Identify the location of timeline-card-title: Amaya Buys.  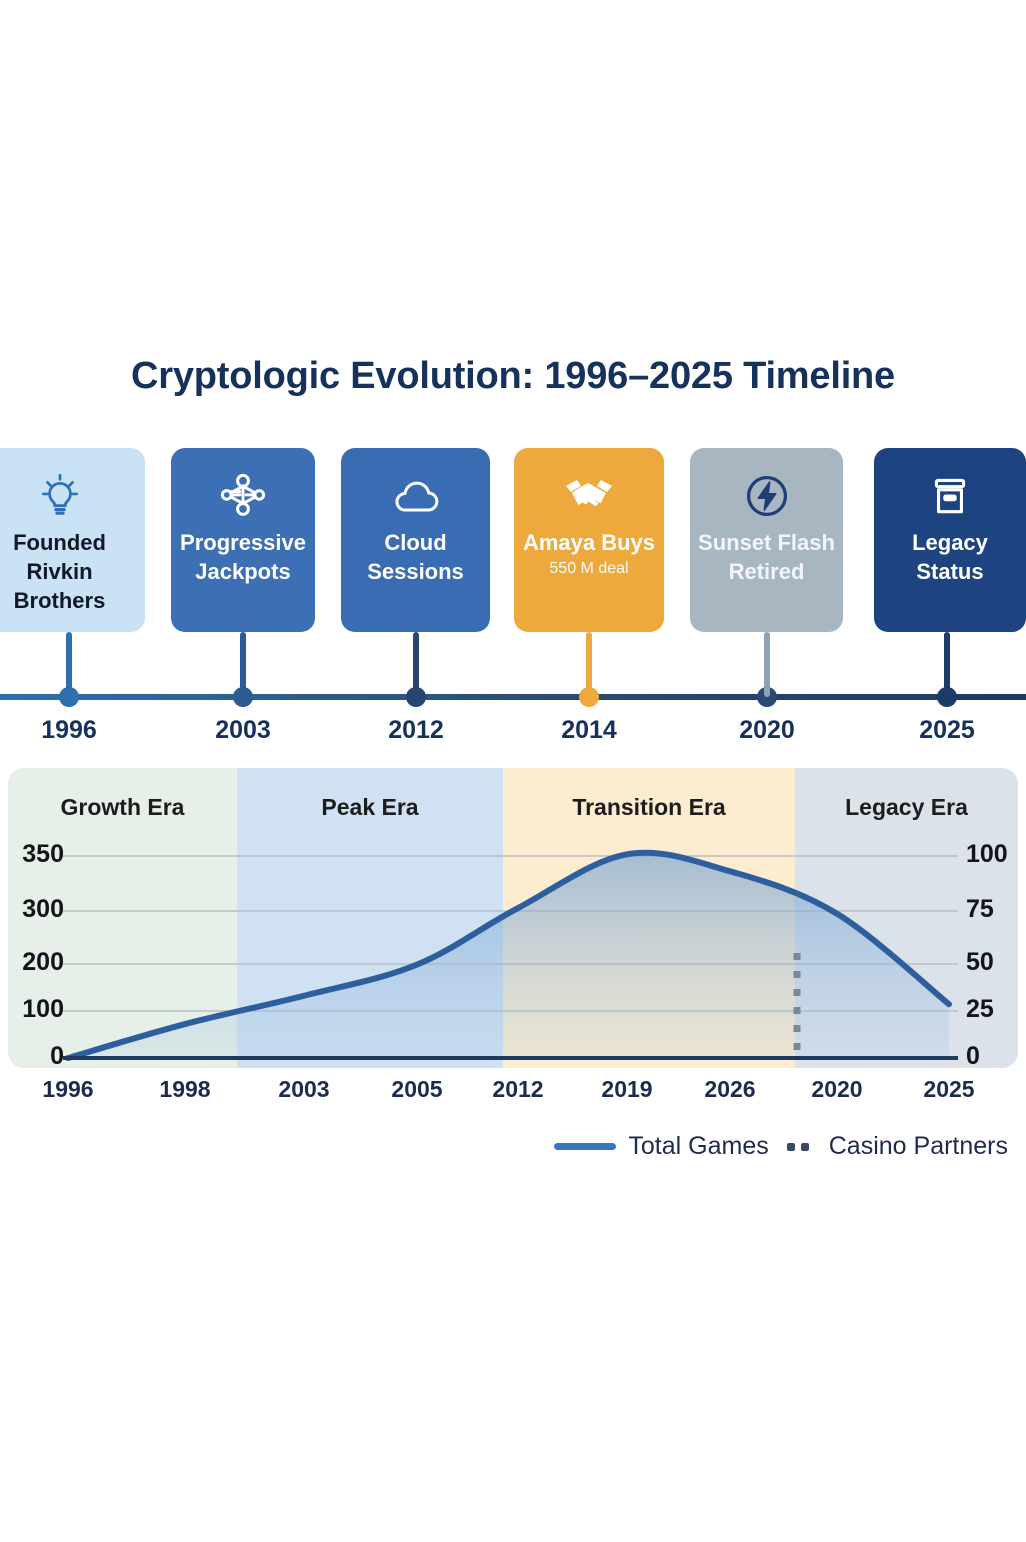
(589, 542).